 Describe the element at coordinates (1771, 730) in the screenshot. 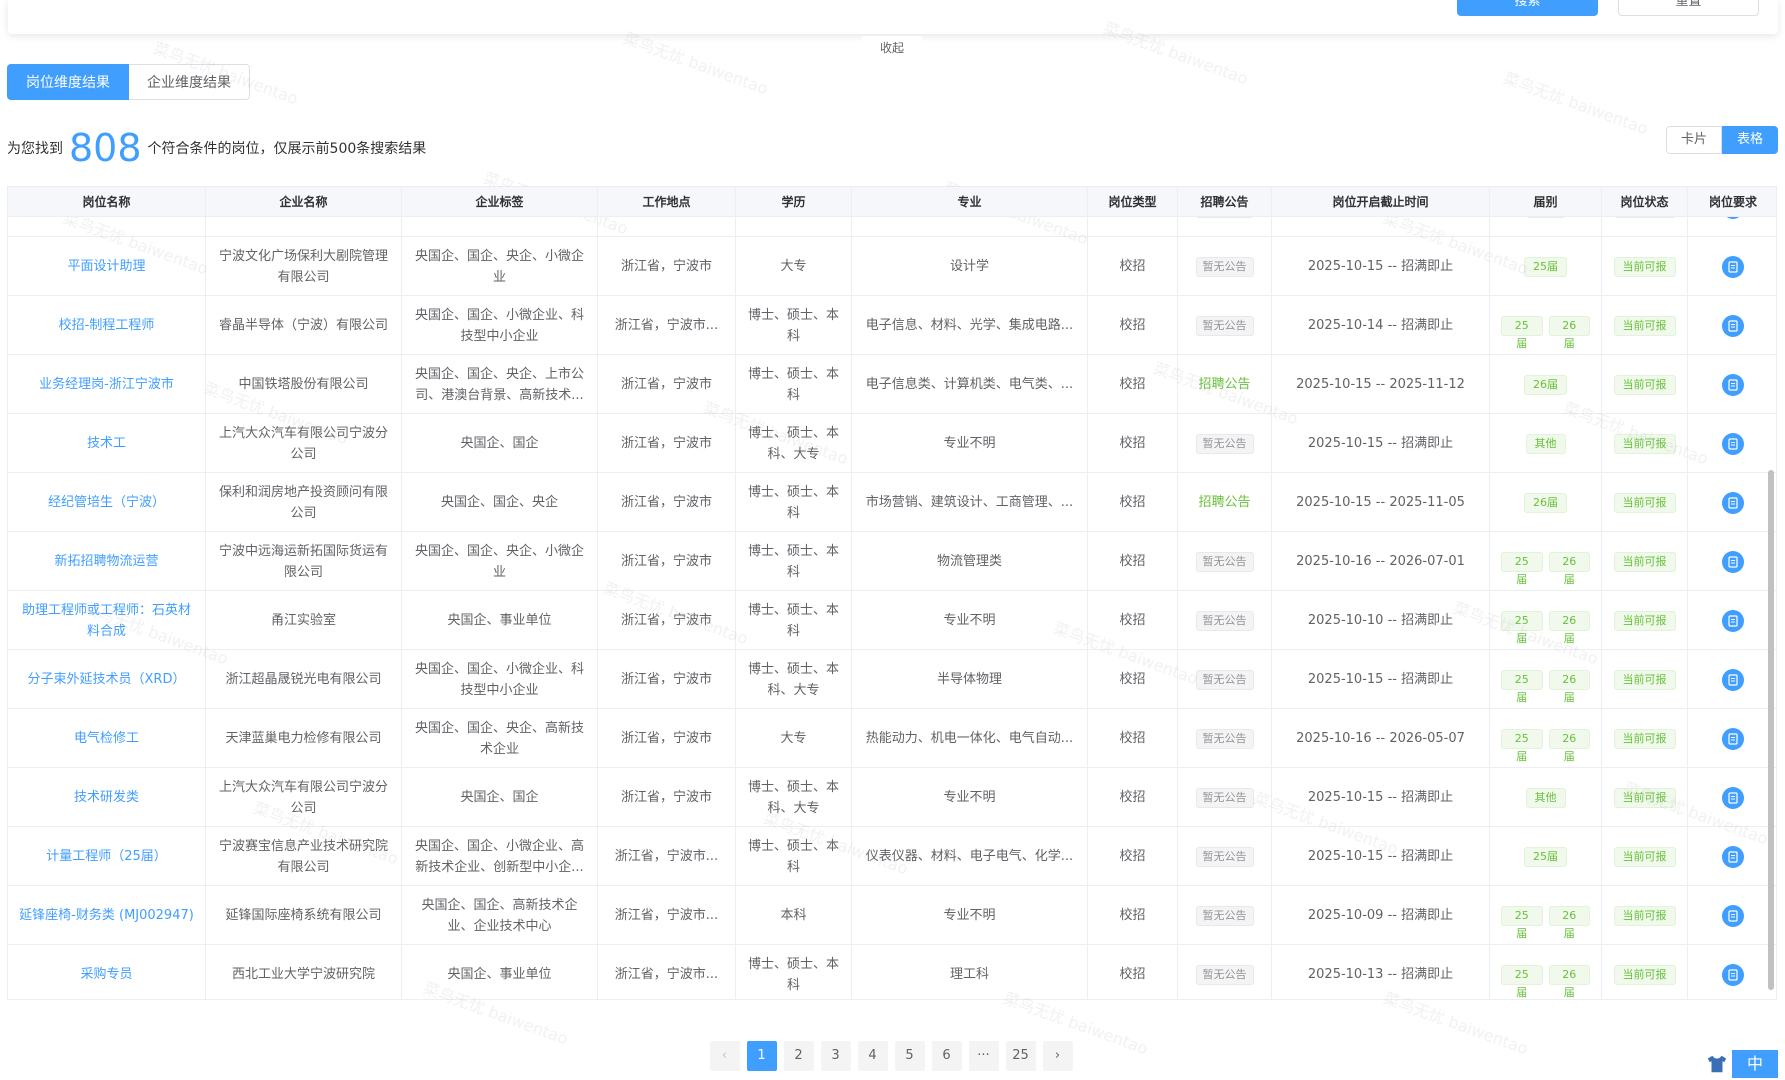

I see `table-scrollbar` at that location.